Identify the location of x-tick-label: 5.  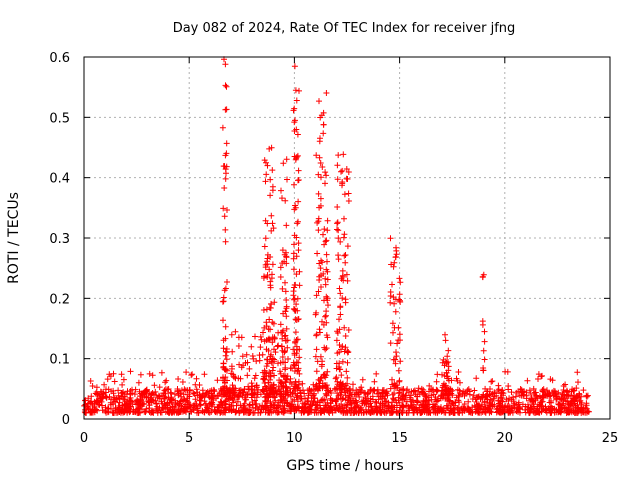
(189, 438).